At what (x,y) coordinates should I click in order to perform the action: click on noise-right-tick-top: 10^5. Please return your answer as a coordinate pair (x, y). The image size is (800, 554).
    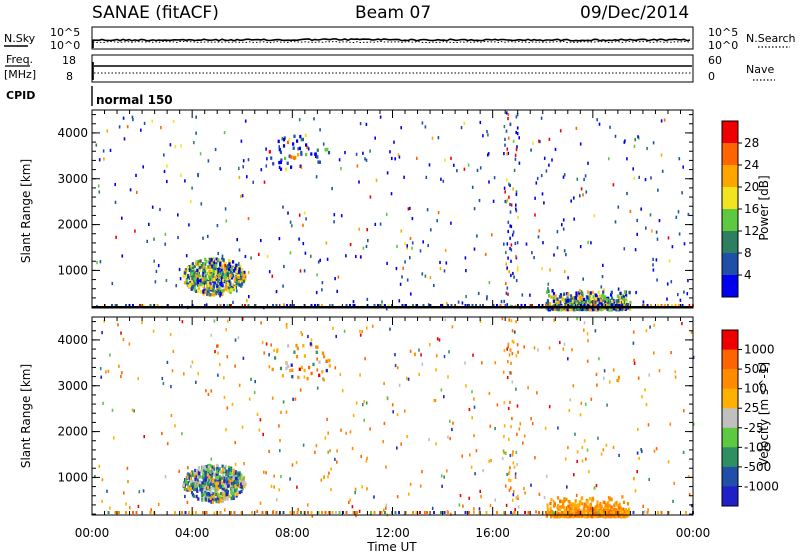
    Looking at the image, I should click on (723, 32).